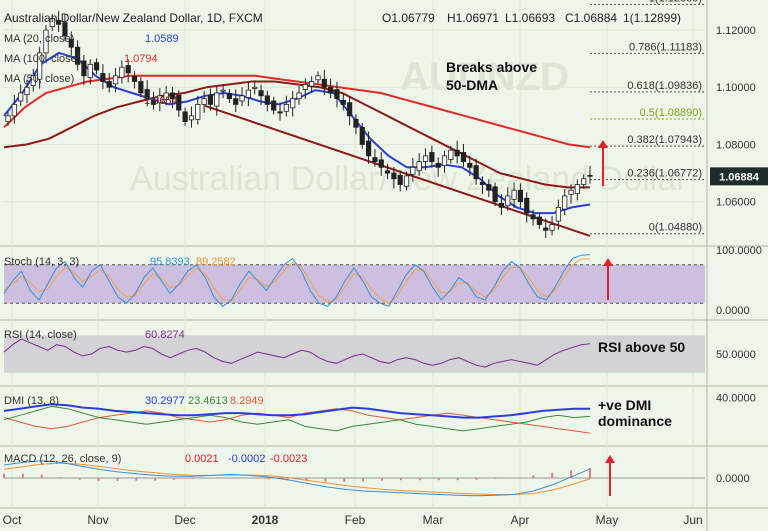 The height and width of the screenshot is (531, 768). Describe the element at coordinates (671, 113) in the screenshot. I see `fib-level-label: 0.5(1.08890)` at that location.